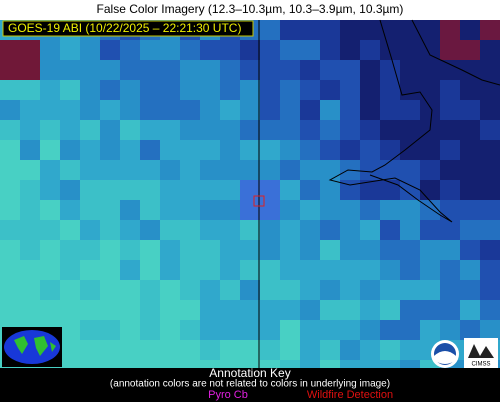 This screenshot has height=407, width=500. Describe the element at coordinates (259, 201) in the screenshot. I see `target-box` at that location.